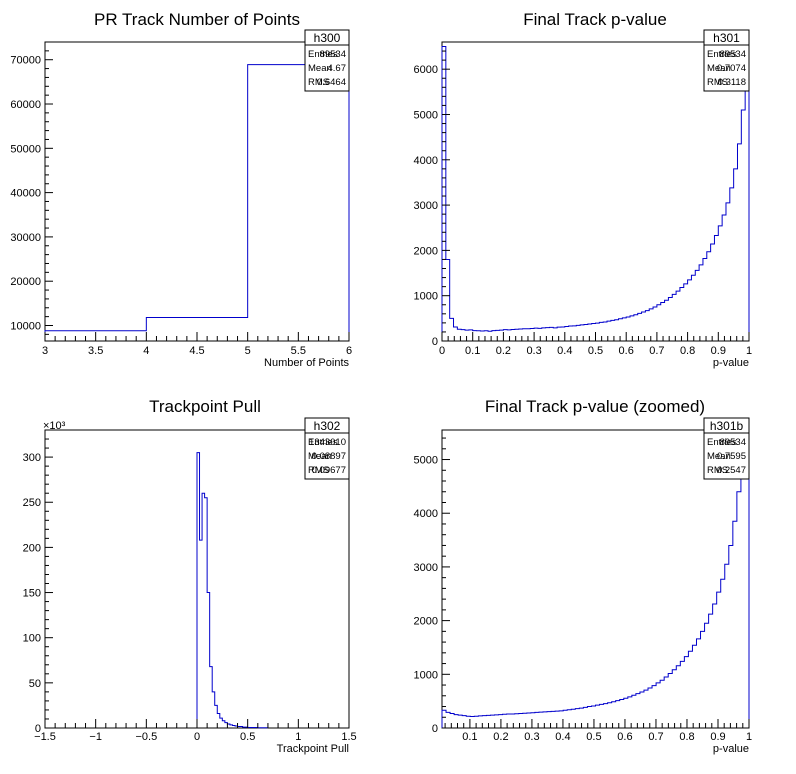 Image resolution: width=796 pixels, height=774 pixels. What do you see at coordinates (329, 470) in the screenshot?
I see `stats-value-rms: 0.09677` at bounding box center [329, 470].